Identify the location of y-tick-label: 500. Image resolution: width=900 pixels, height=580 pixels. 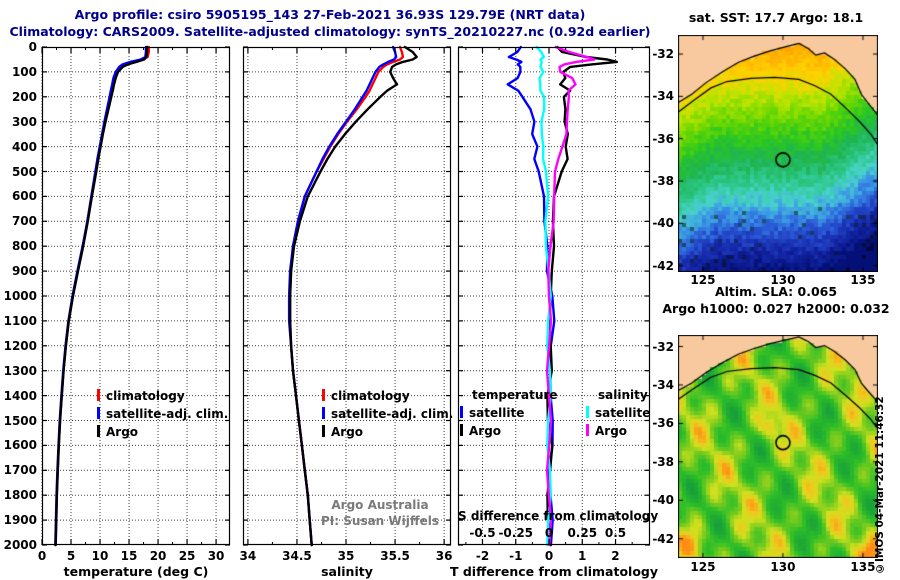
(24, 171).